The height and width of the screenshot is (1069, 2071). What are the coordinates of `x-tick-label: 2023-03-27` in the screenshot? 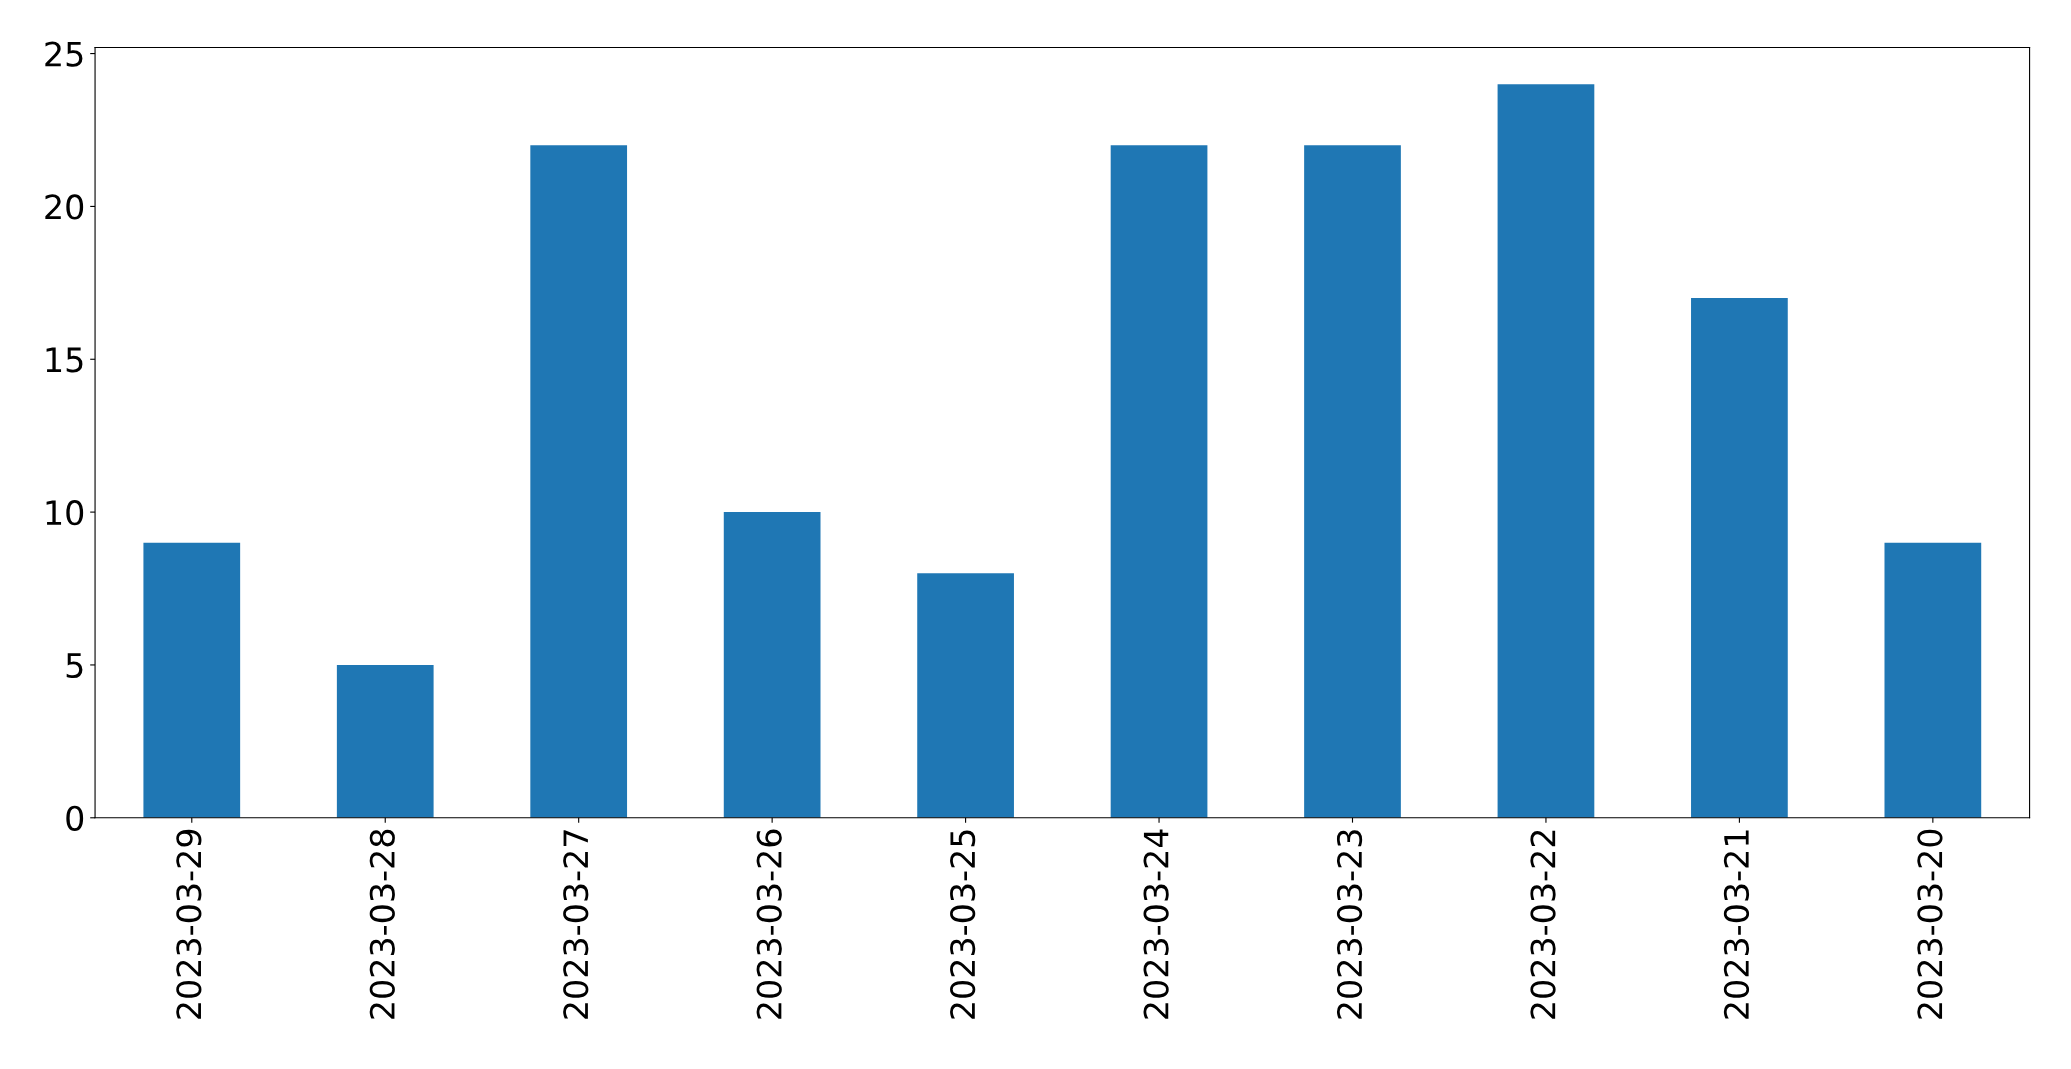 It's located at (576, 924).